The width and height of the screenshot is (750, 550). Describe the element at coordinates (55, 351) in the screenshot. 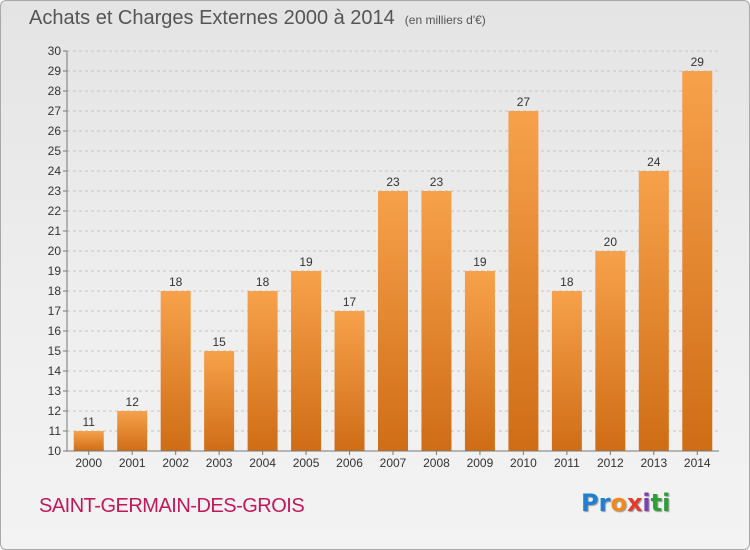

I see `y-tick-label: 15` at that location.